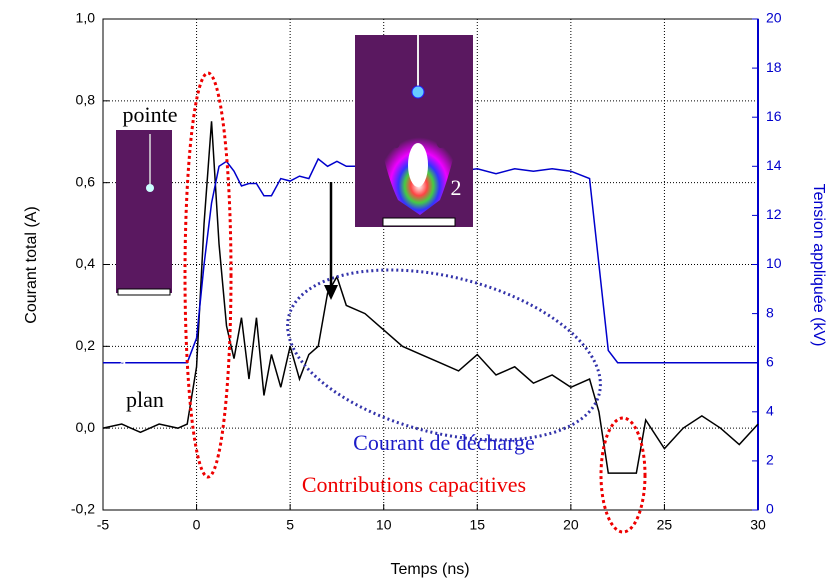  I want to click on y-tick-label: 0,4, so click(86, 263).